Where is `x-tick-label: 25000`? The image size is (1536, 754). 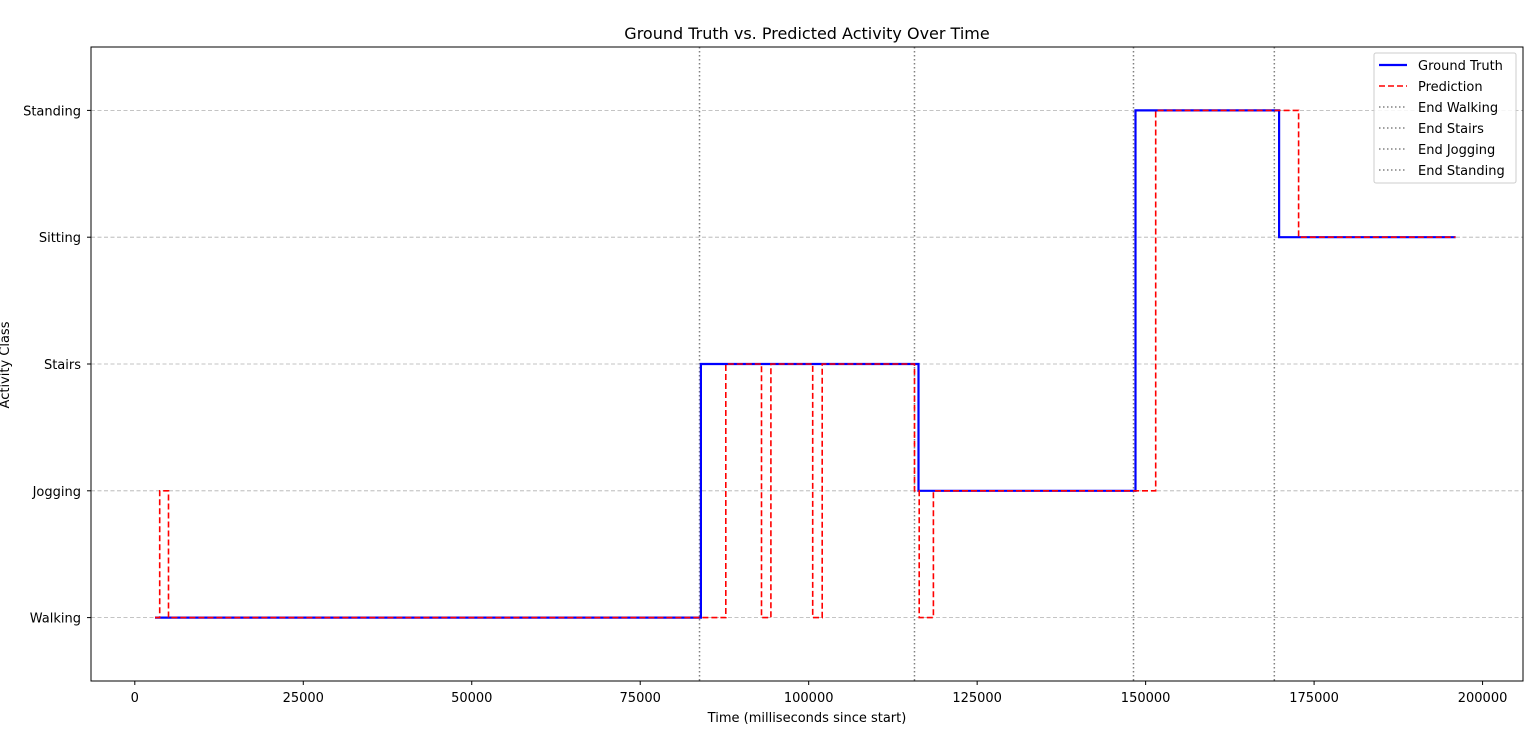
x-tick-label: 25000 is located at coordinates (303, 698).